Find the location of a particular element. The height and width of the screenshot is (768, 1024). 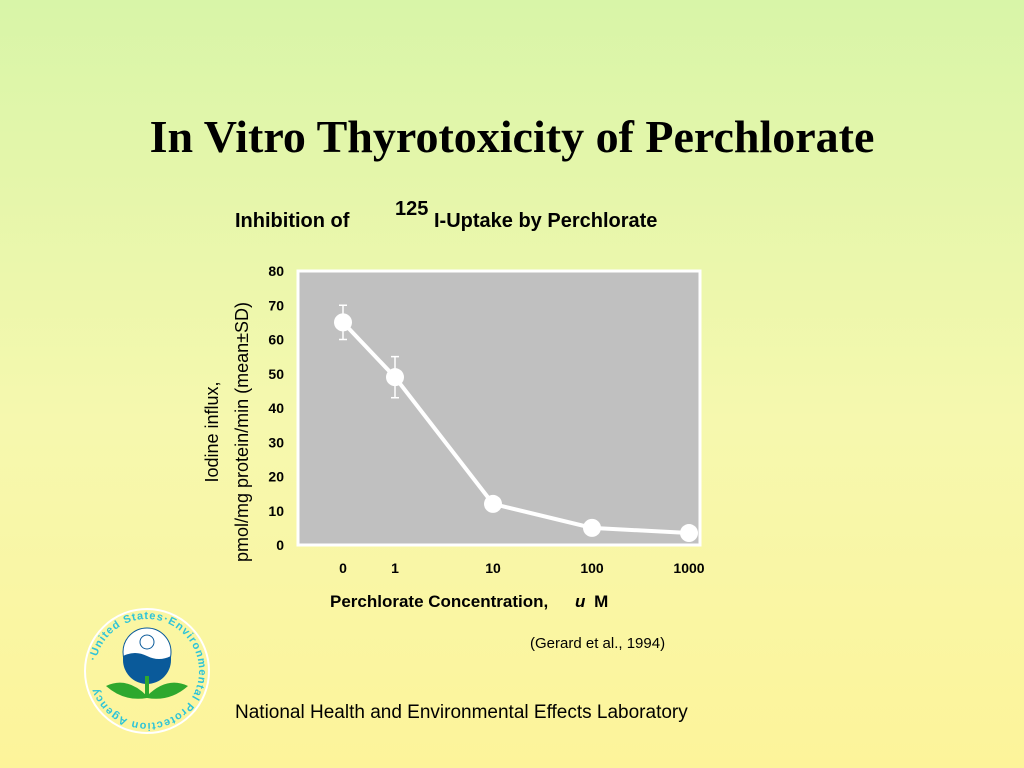

y-axis-ticks: 0 10 20 30 40 50 60 70 80 is located at coordinates (276, 408).